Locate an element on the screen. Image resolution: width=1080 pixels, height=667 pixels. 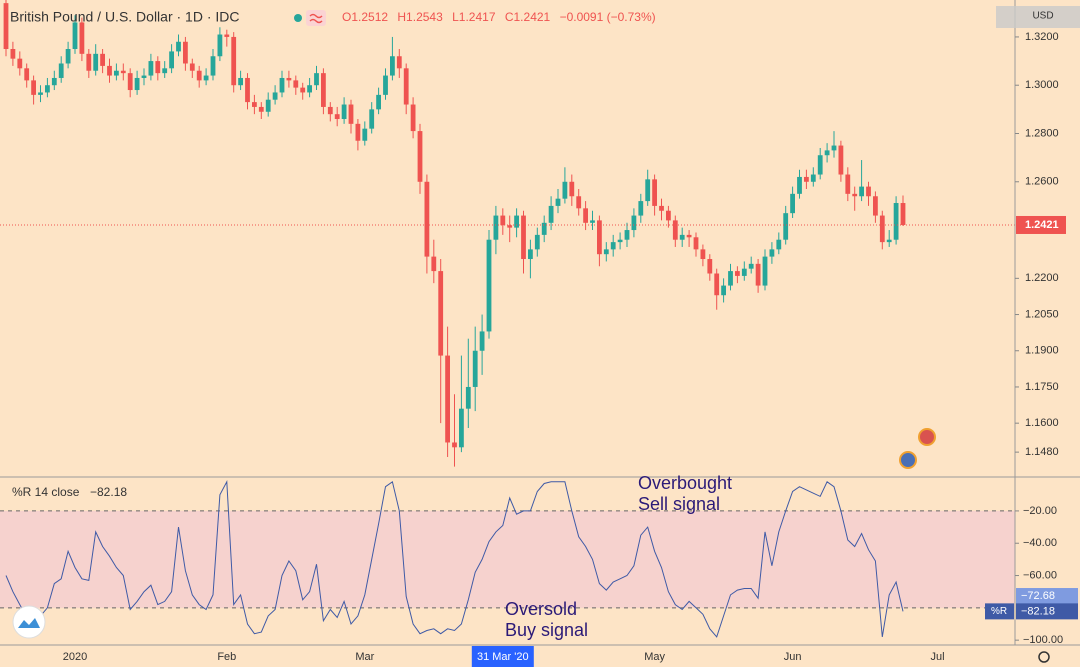
legend-high: H1.2543 is located at coordinates (420, 17).